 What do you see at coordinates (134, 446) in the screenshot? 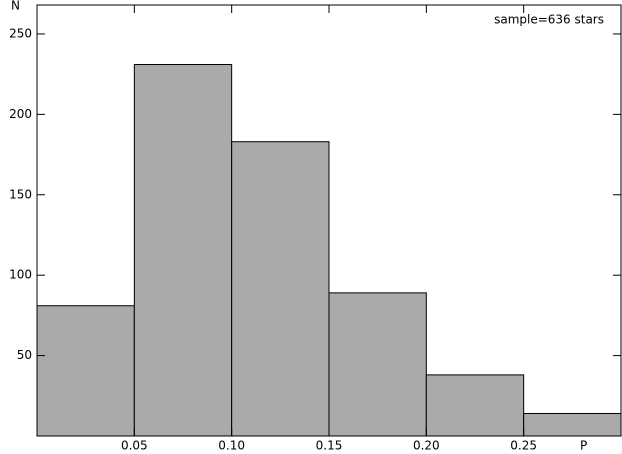
I see `x-tick-label: 0.05` at bounding box center [134, 446].